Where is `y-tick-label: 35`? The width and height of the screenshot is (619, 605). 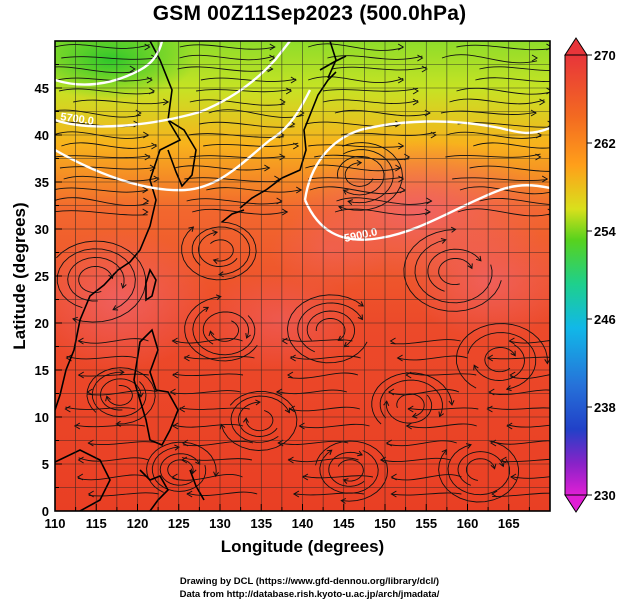 y-tick-label: 35 is located at coordinates (42, 182).